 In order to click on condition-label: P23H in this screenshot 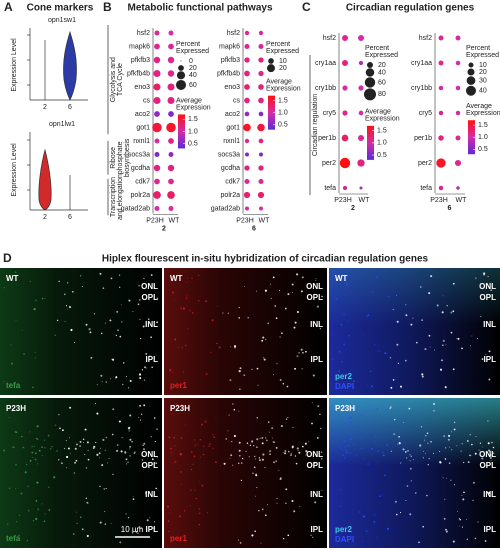, I will do `click(180, 408)`.